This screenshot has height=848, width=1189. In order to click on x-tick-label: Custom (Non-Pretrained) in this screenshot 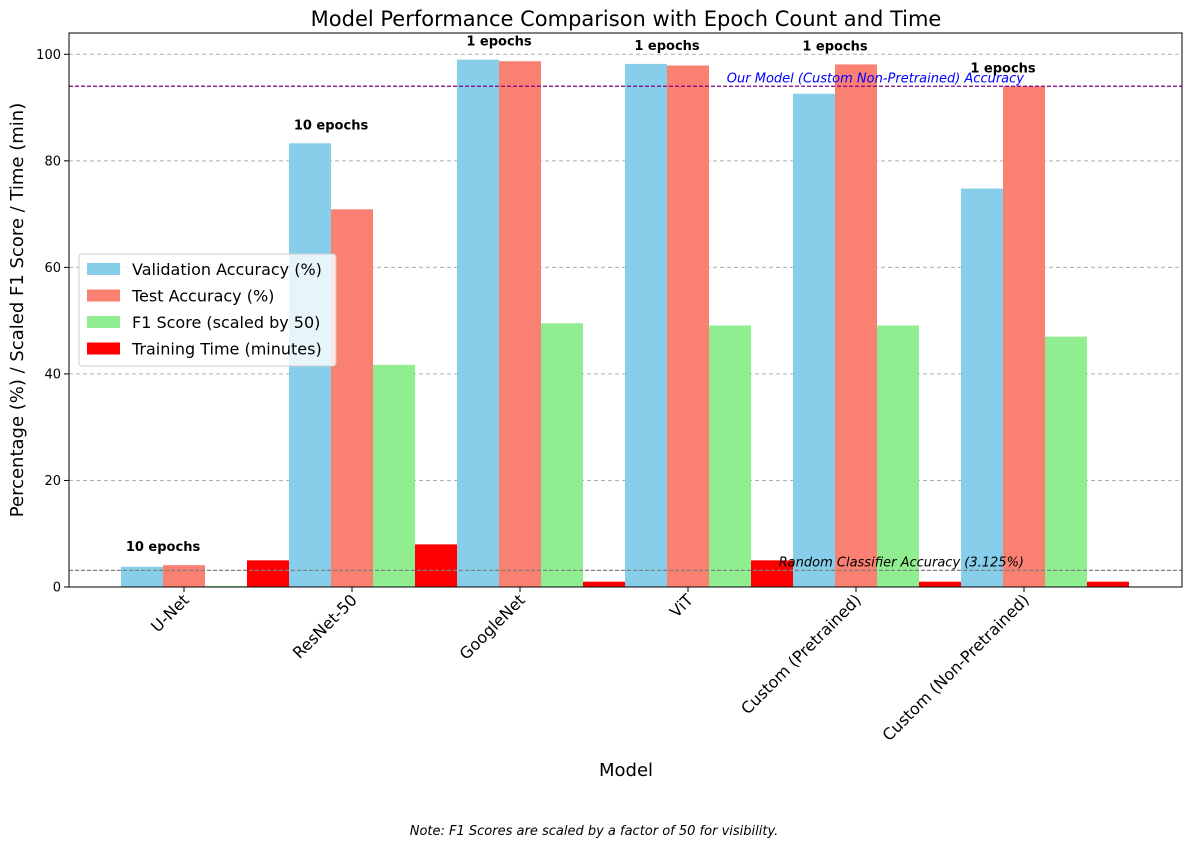, I will do `click(956, 667)`.